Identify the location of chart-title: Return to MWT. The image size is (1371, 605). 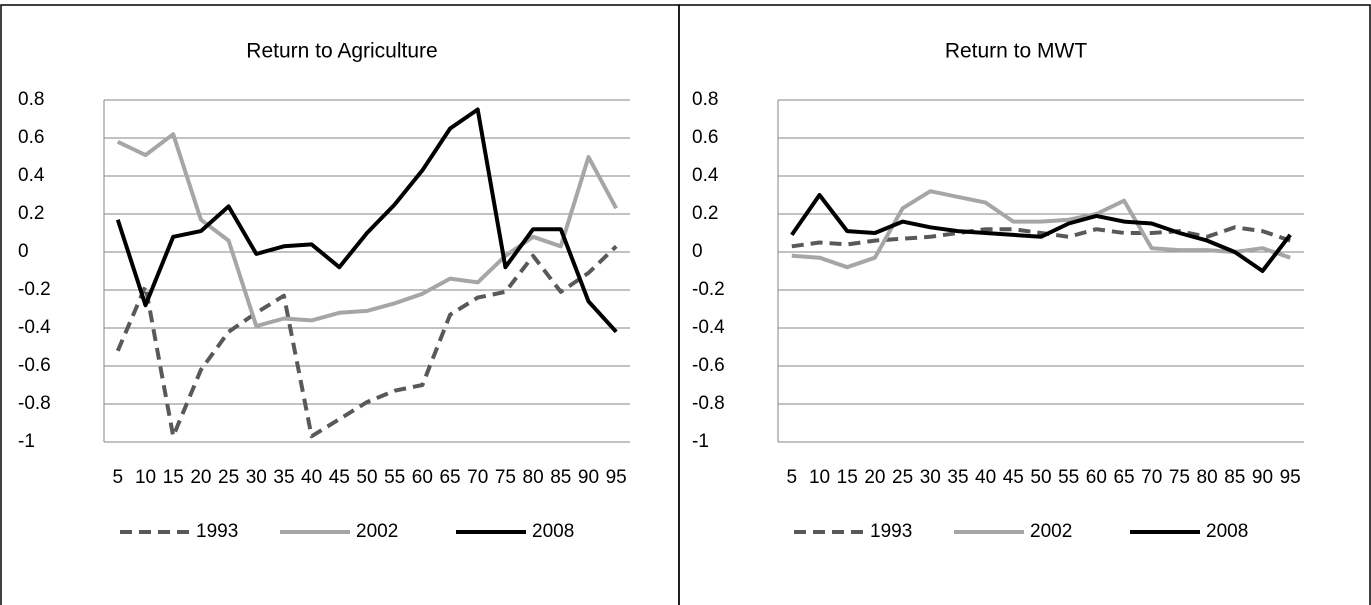
(1016, 51).